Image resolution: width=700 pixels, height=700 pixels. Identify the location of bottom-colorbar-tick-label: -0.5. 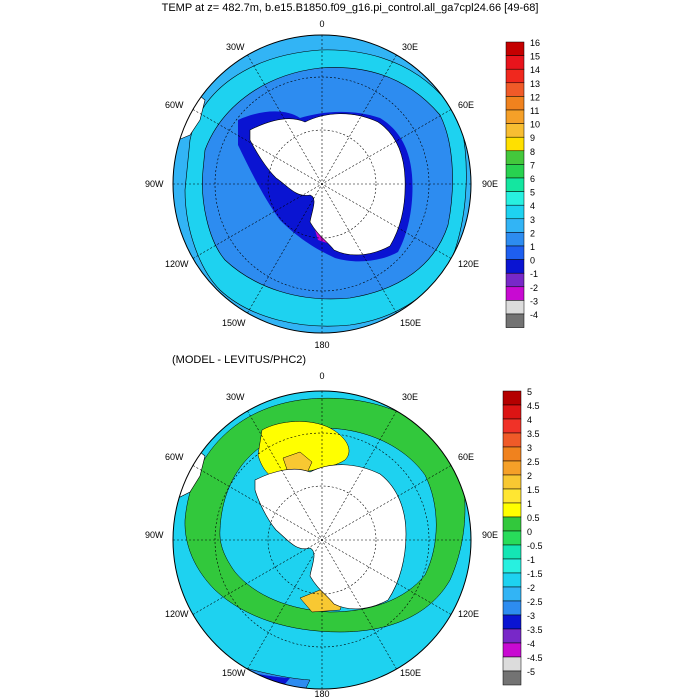
(535, 546).